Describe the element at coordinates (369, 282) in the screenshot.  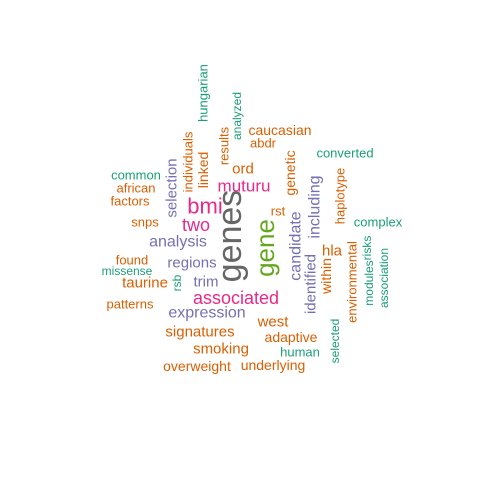
I see `word-modules: modules` at that location.